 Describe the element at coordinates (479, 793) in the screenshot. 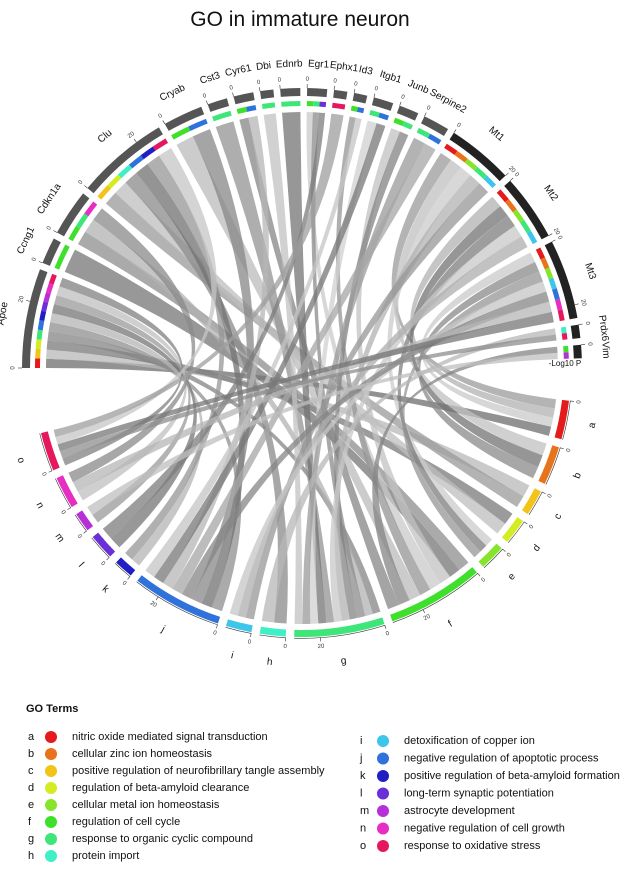

I see `legend-text: long-term synaptic potentiation` at that location.